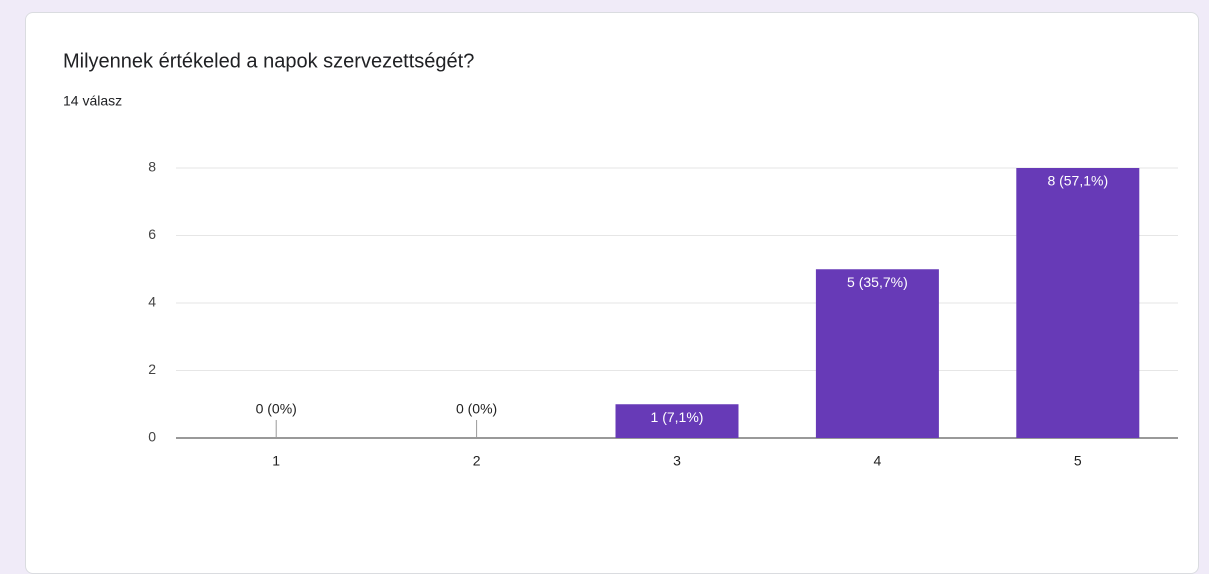 The height and width of the screenshot is (574, 1209). What do you see at coordinates (152, 234) in the screenshot?
I see `y-tick-label: 6` at bounding box center [152, 234].